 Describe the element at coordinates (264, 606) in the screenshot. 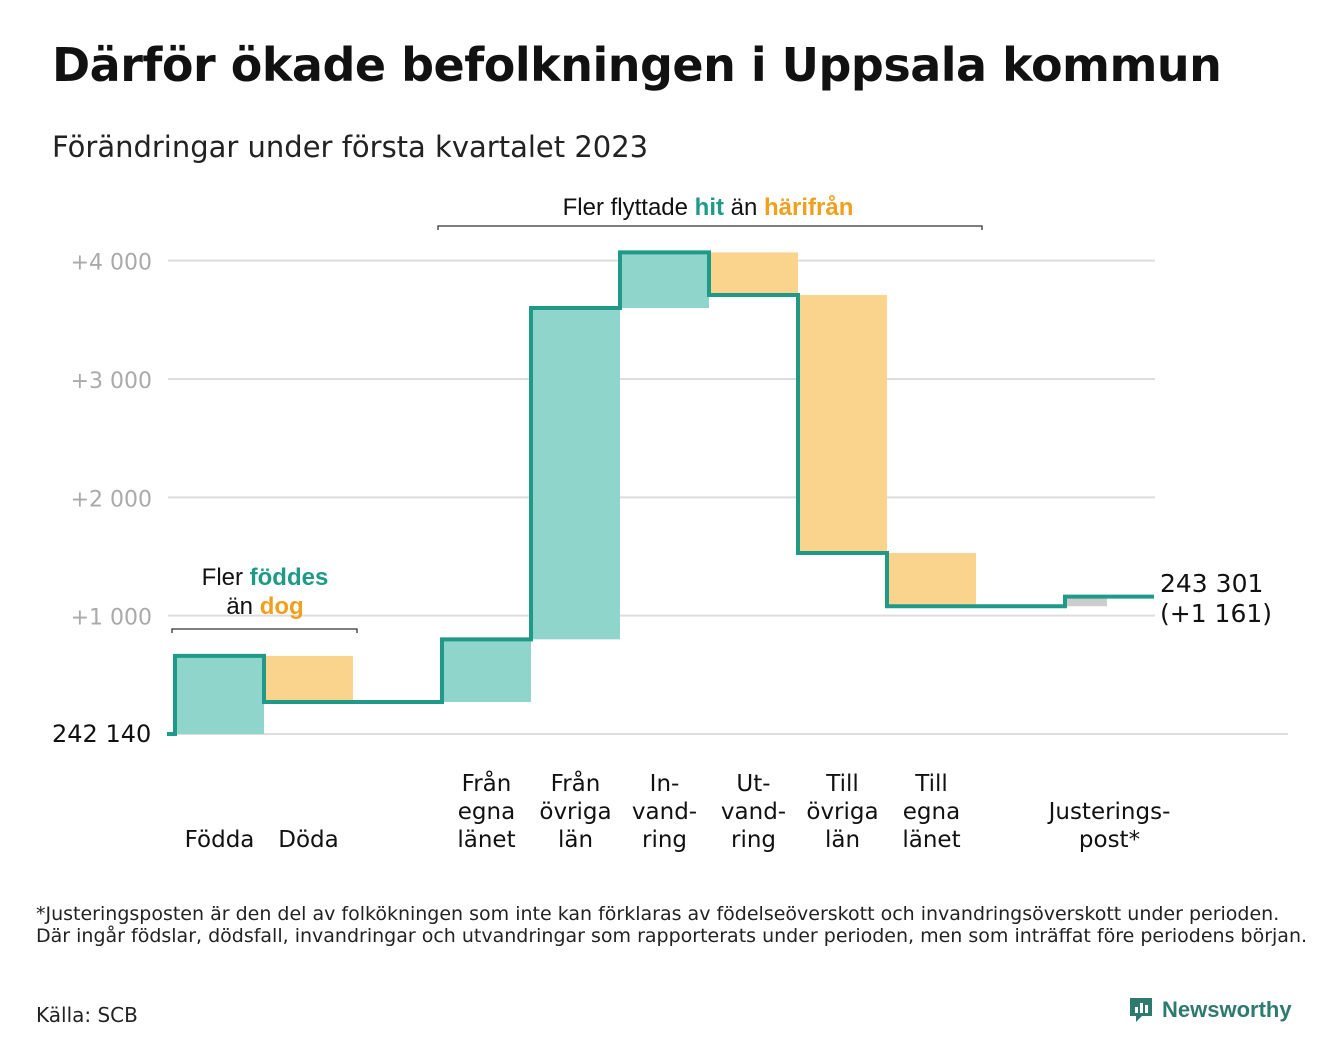

I see `births-annotation-line2: än dog` at that location.